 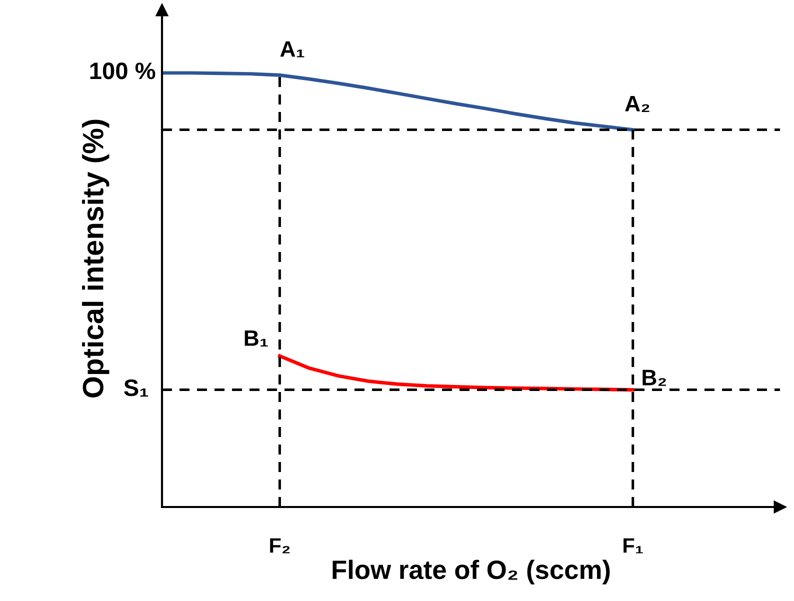 What do you see at coordinates (292, 49) in the screenshot?
I see `annotation: A₁` at bounding box center [292, 49].